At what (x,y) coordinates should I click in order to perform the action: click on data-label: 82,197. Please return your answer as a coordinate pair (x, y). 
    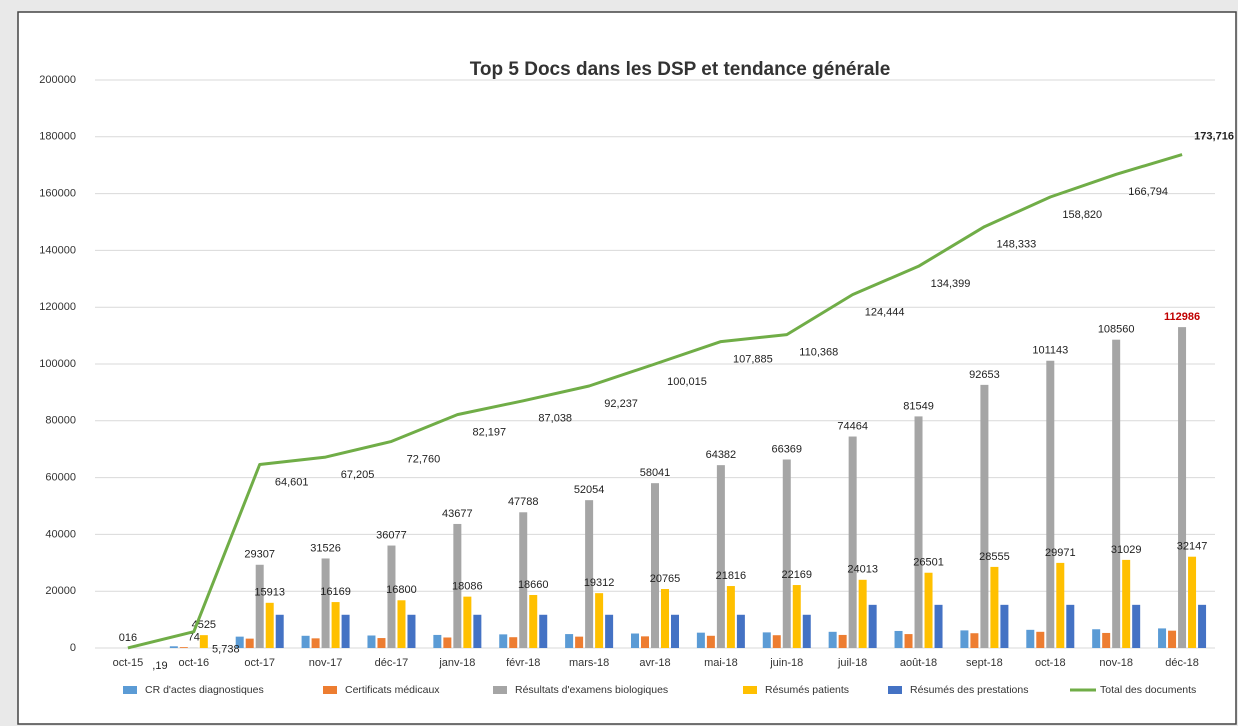
    Looking at the image, I should click on (490, 432).